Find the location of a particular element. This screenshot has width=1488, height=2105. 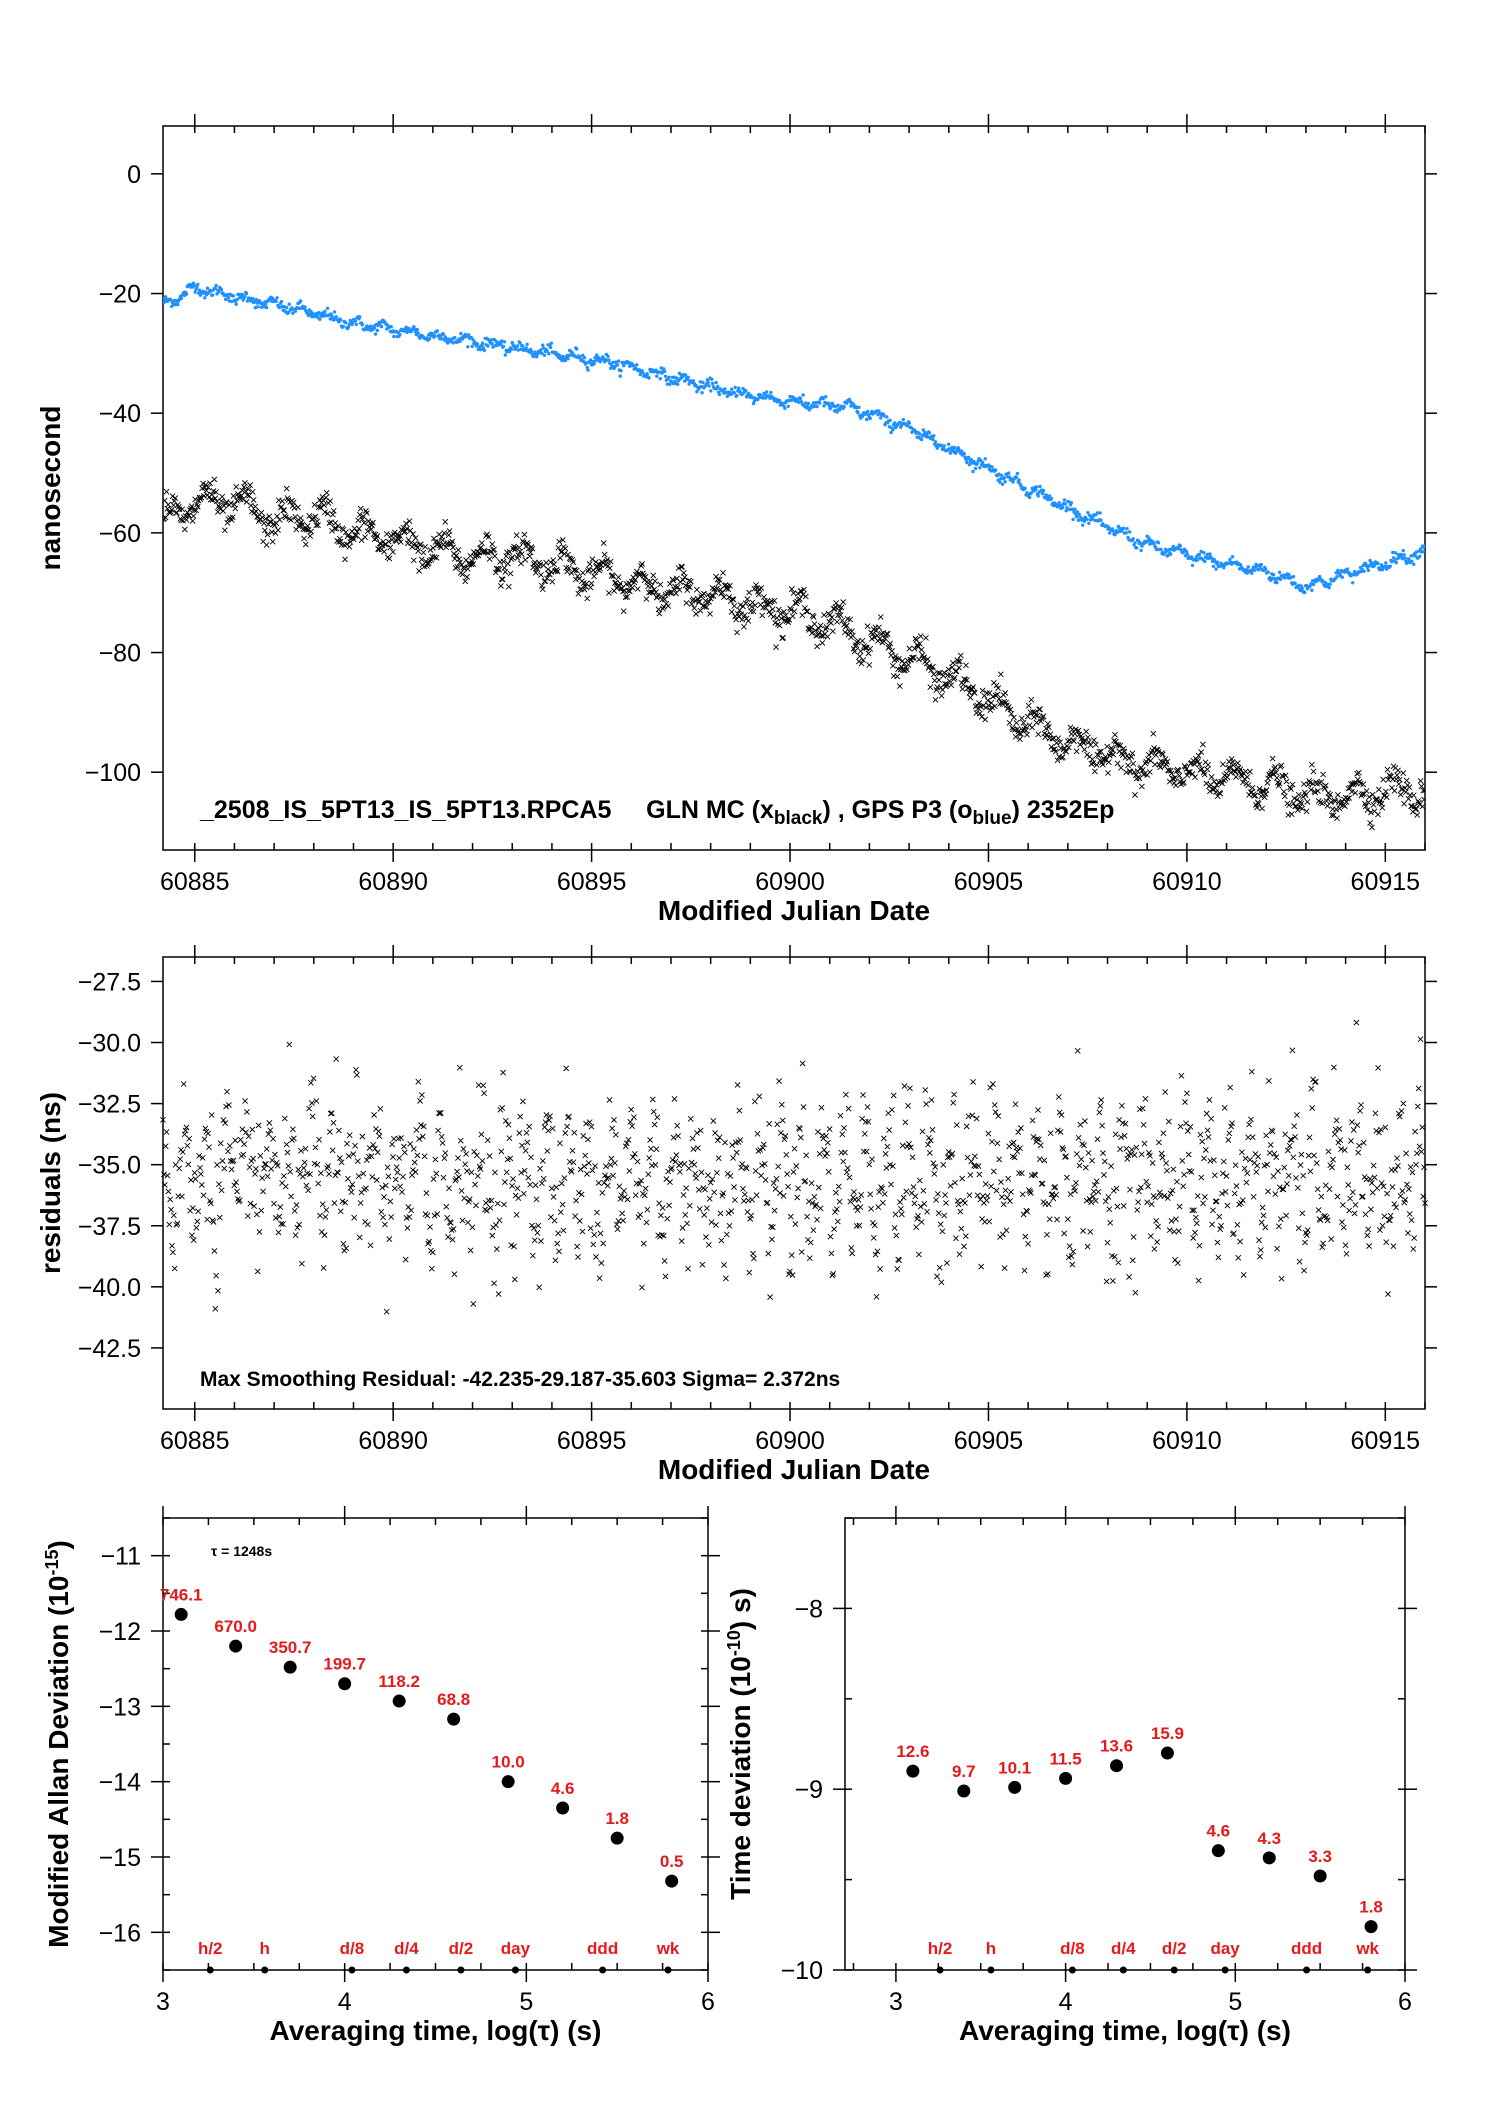

dev-point is located at coordinates (1015, 1787).